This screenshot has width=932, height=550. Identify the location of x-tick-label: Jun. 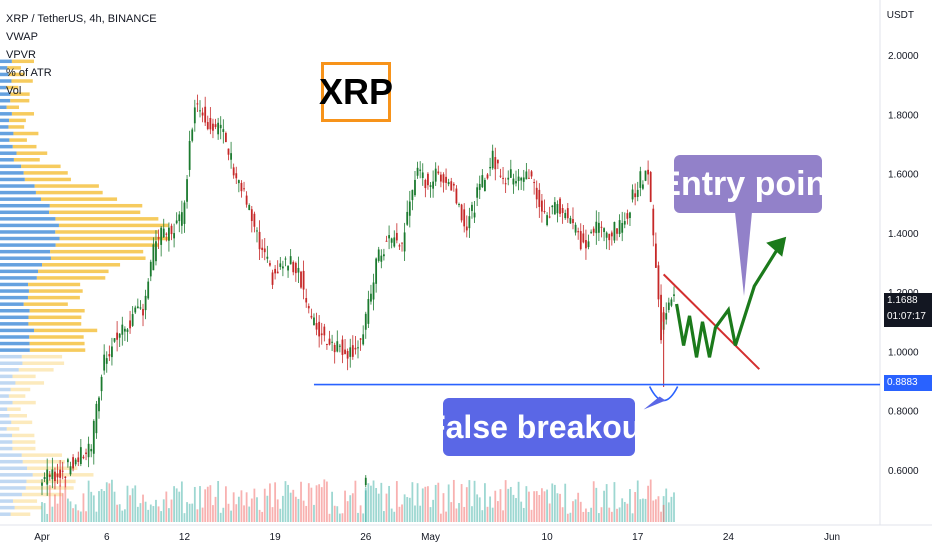
(832, 537).